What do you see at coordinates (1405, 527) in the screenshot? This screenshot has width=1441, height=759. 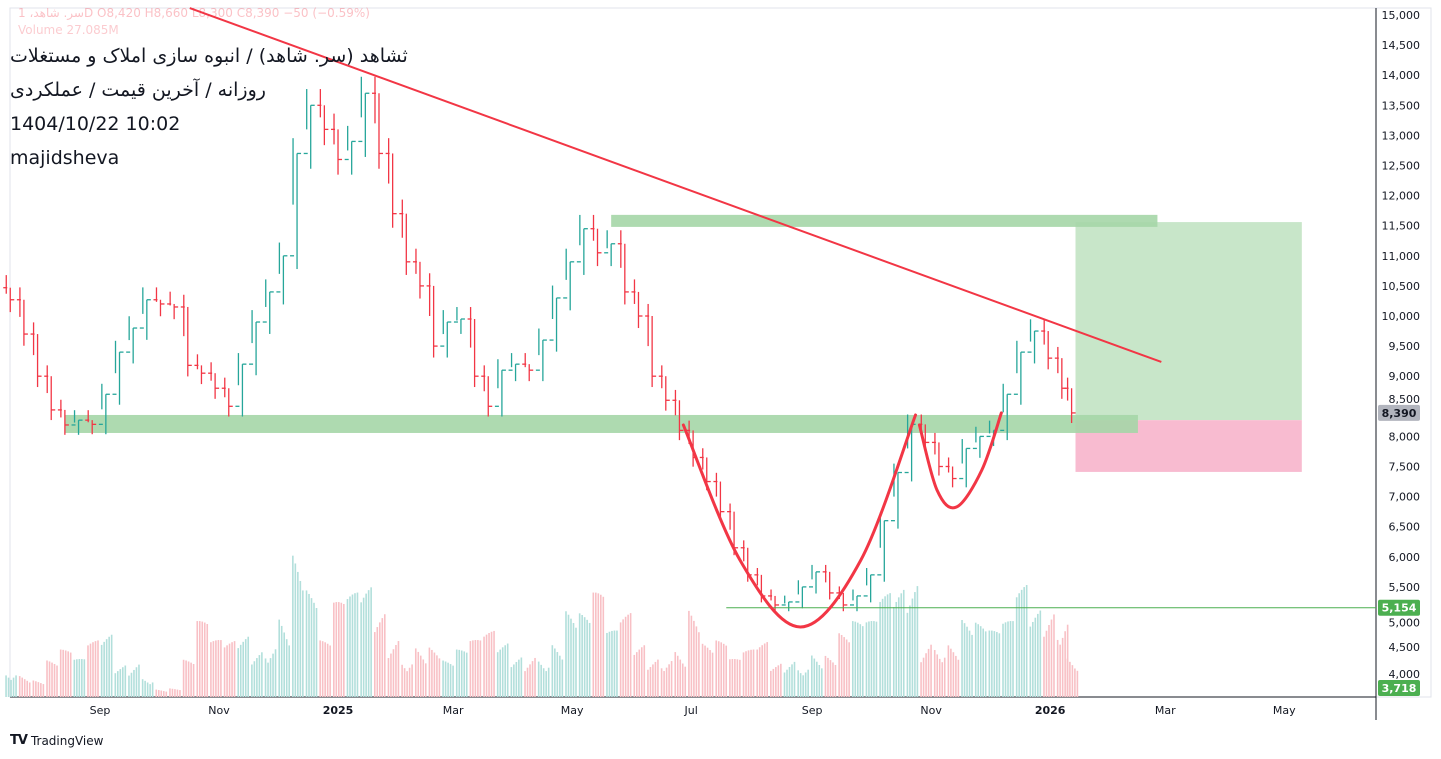 I see `y-tick-label: 6,500` at bounding box center [1405, 527].